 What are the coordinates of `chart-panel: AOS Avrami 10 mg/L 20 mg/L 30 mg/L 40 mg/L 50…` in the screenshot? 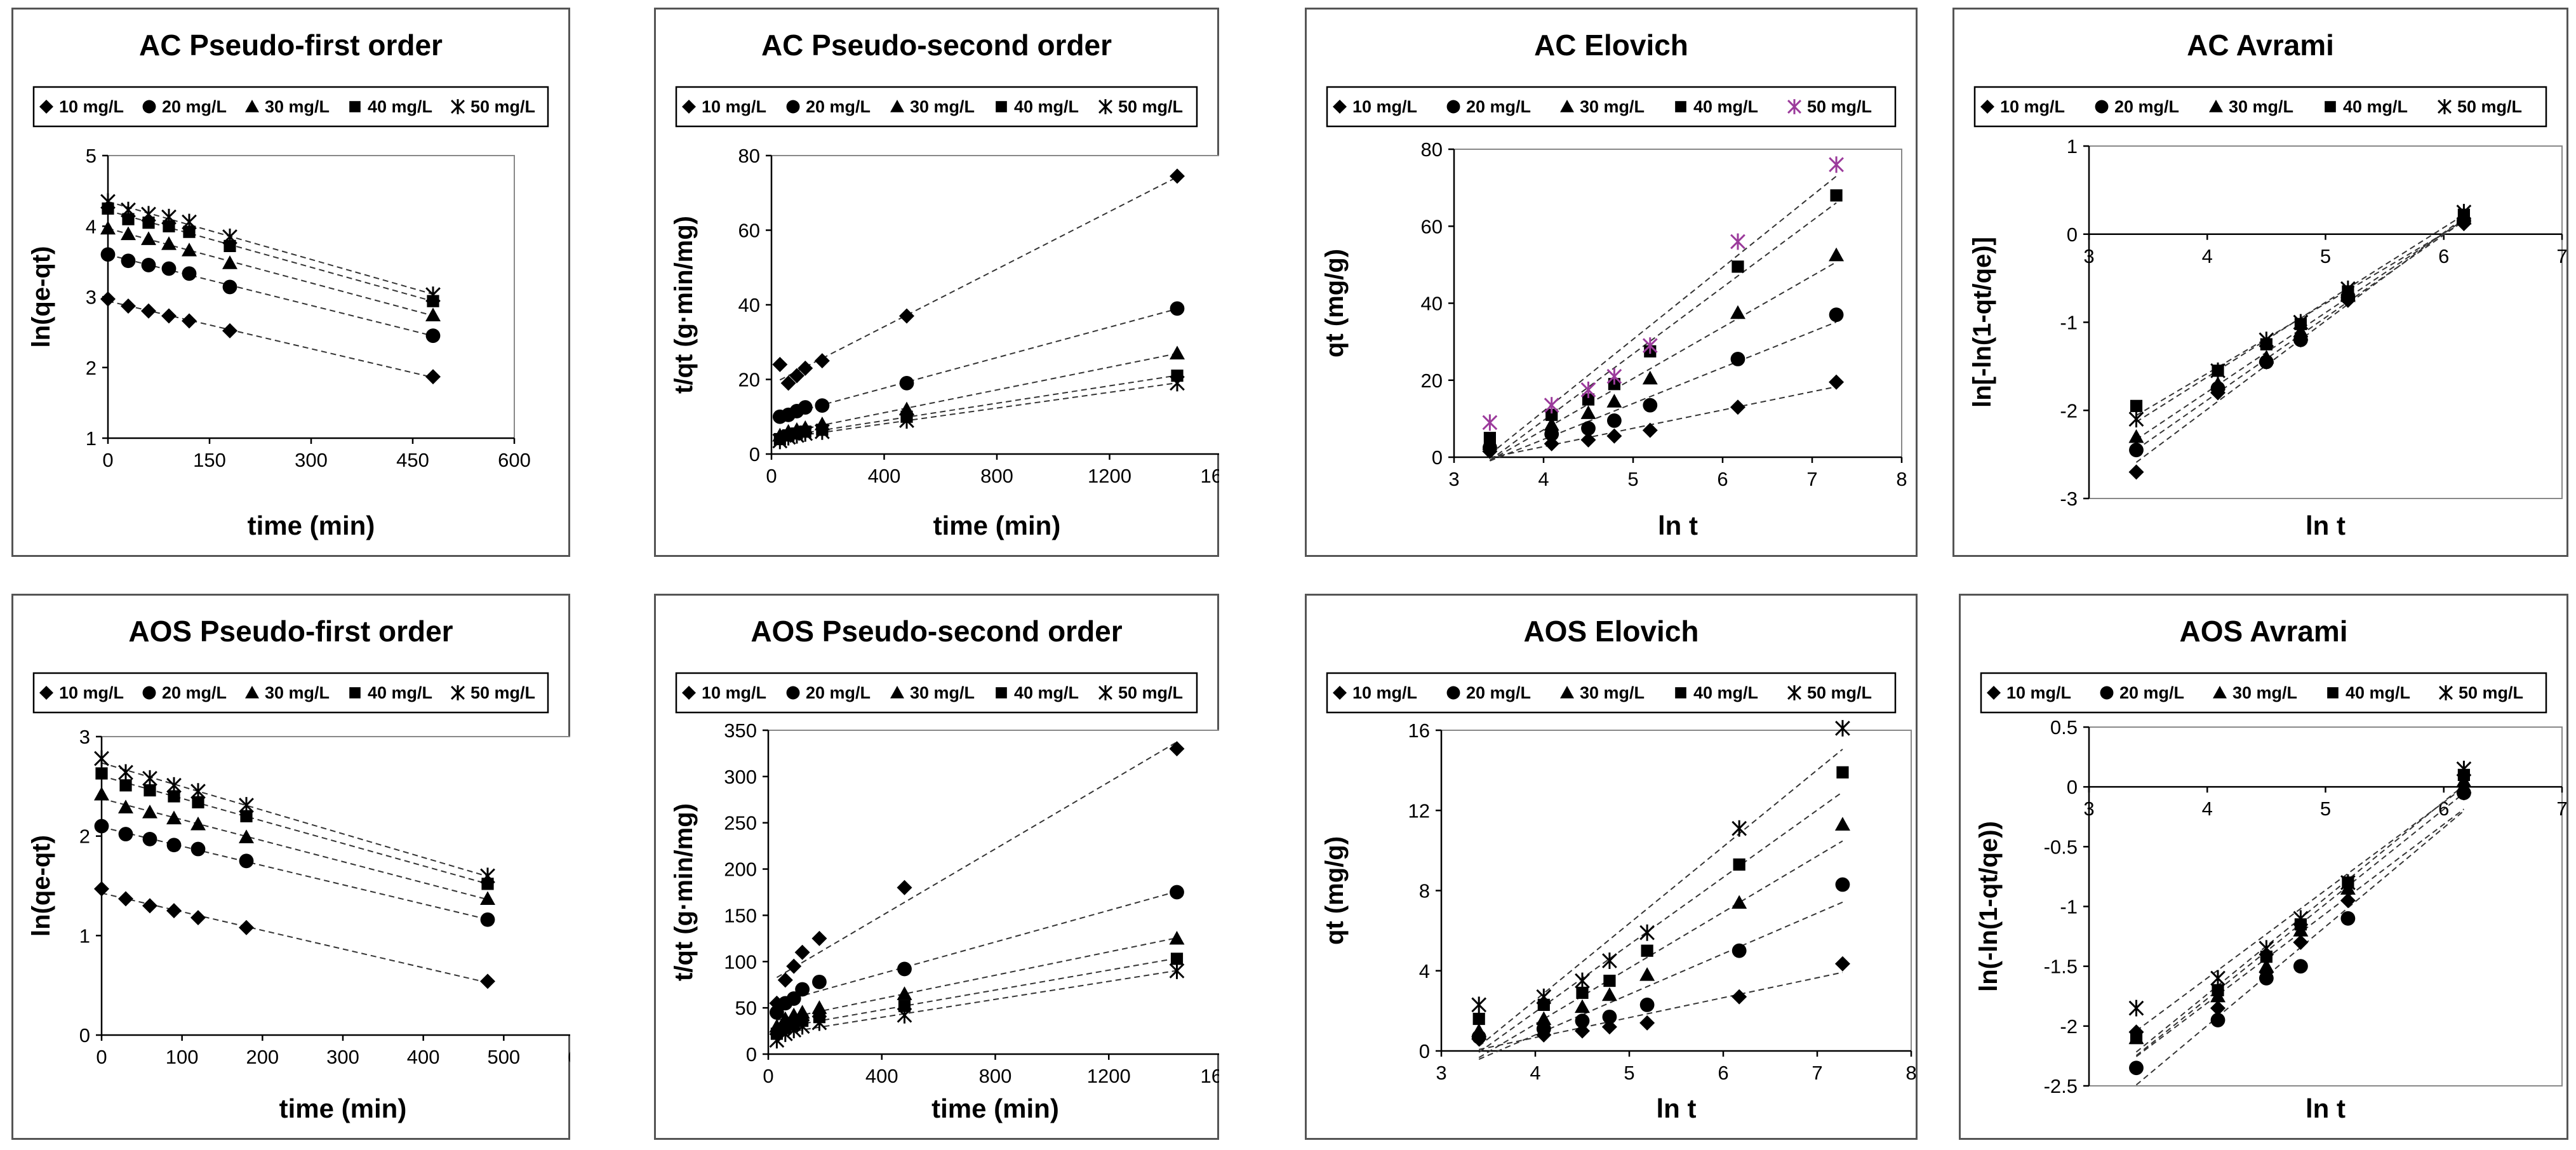 It's located at (2263, 867).